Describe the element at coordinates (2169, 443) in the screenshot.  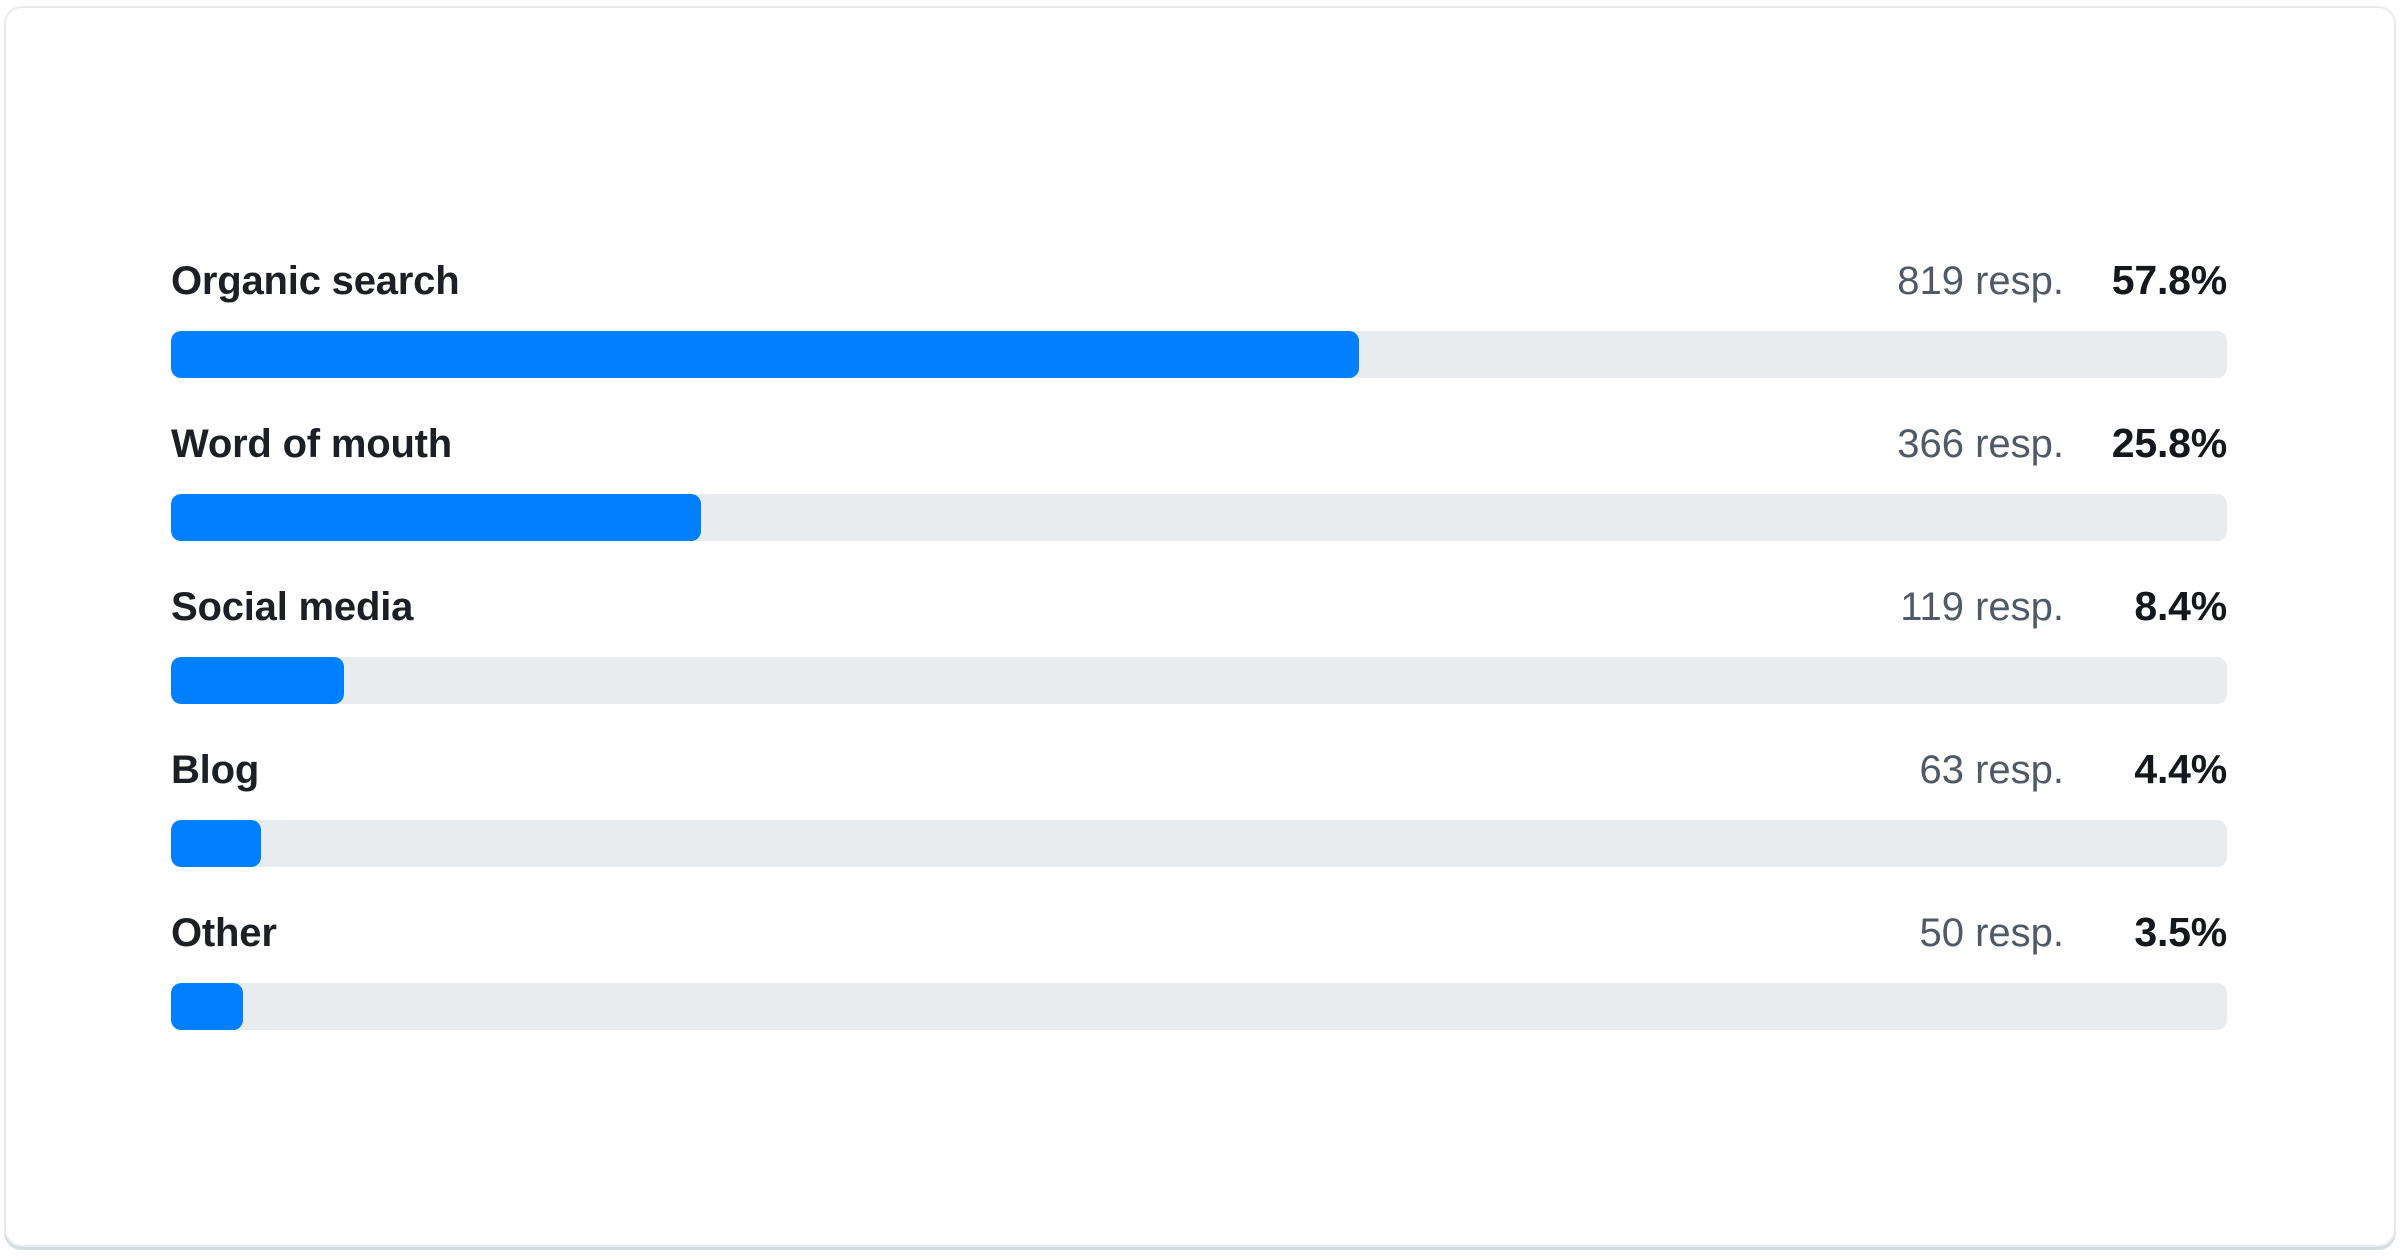
I see `percent-value: 25.8%` at that location.